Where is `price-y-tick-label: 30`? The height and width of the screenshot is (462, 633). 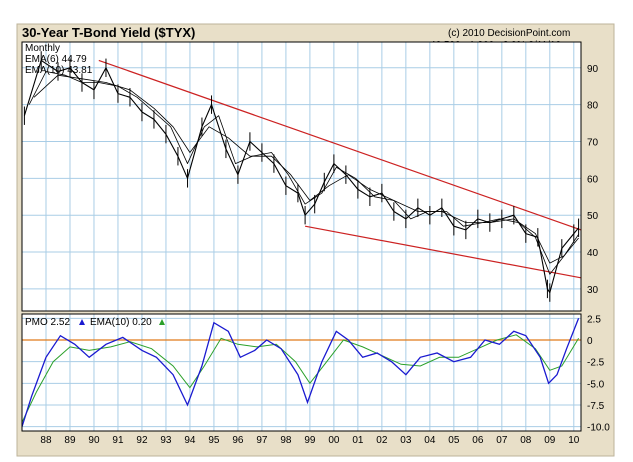
price-y-tick-label: 30 is located at coordinates (593, 290).